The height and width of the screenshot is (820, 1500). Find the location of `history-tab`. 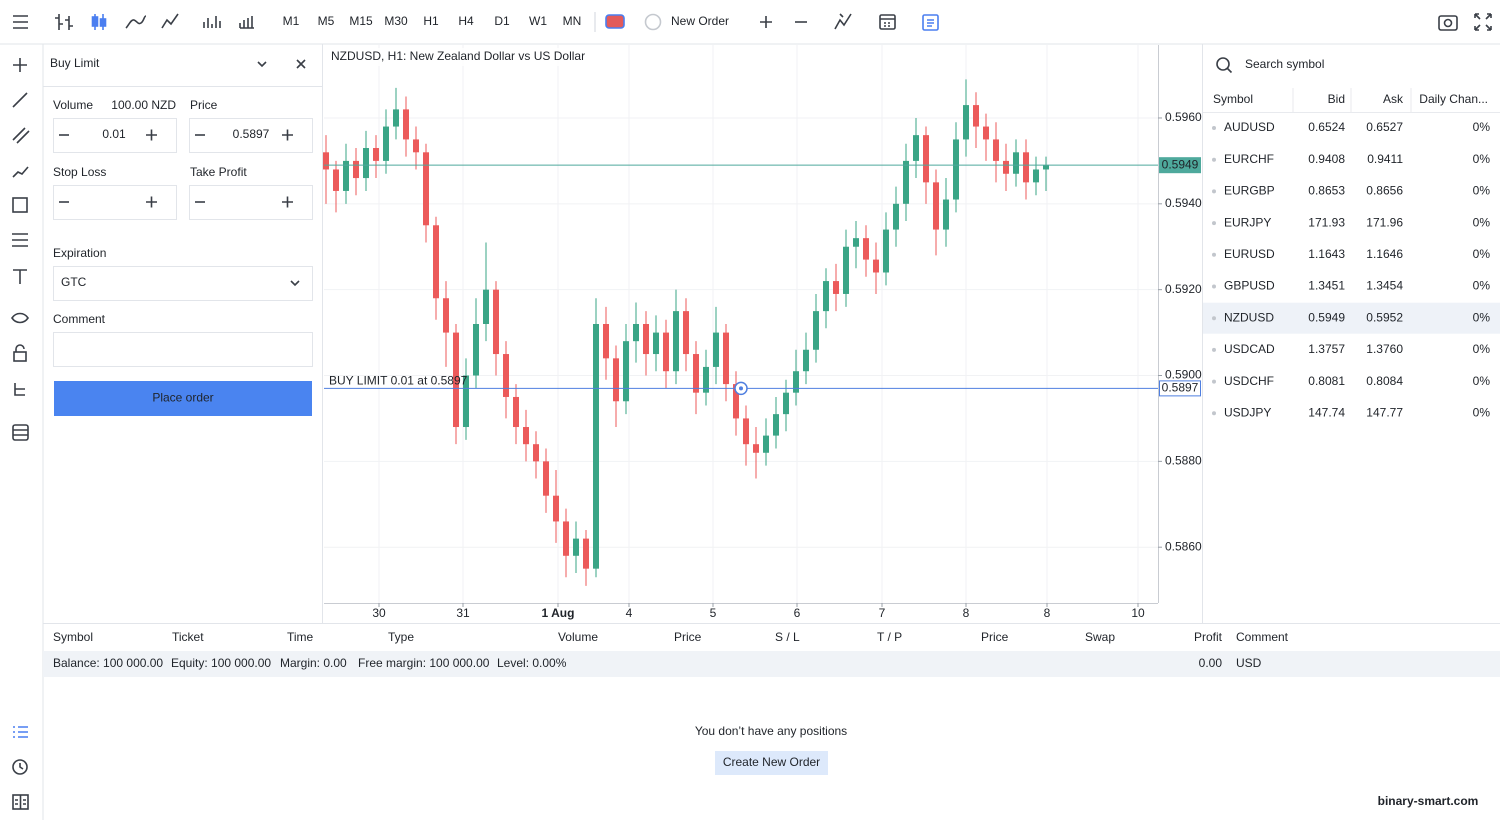

history-tab is located at coordinates (20, 767).